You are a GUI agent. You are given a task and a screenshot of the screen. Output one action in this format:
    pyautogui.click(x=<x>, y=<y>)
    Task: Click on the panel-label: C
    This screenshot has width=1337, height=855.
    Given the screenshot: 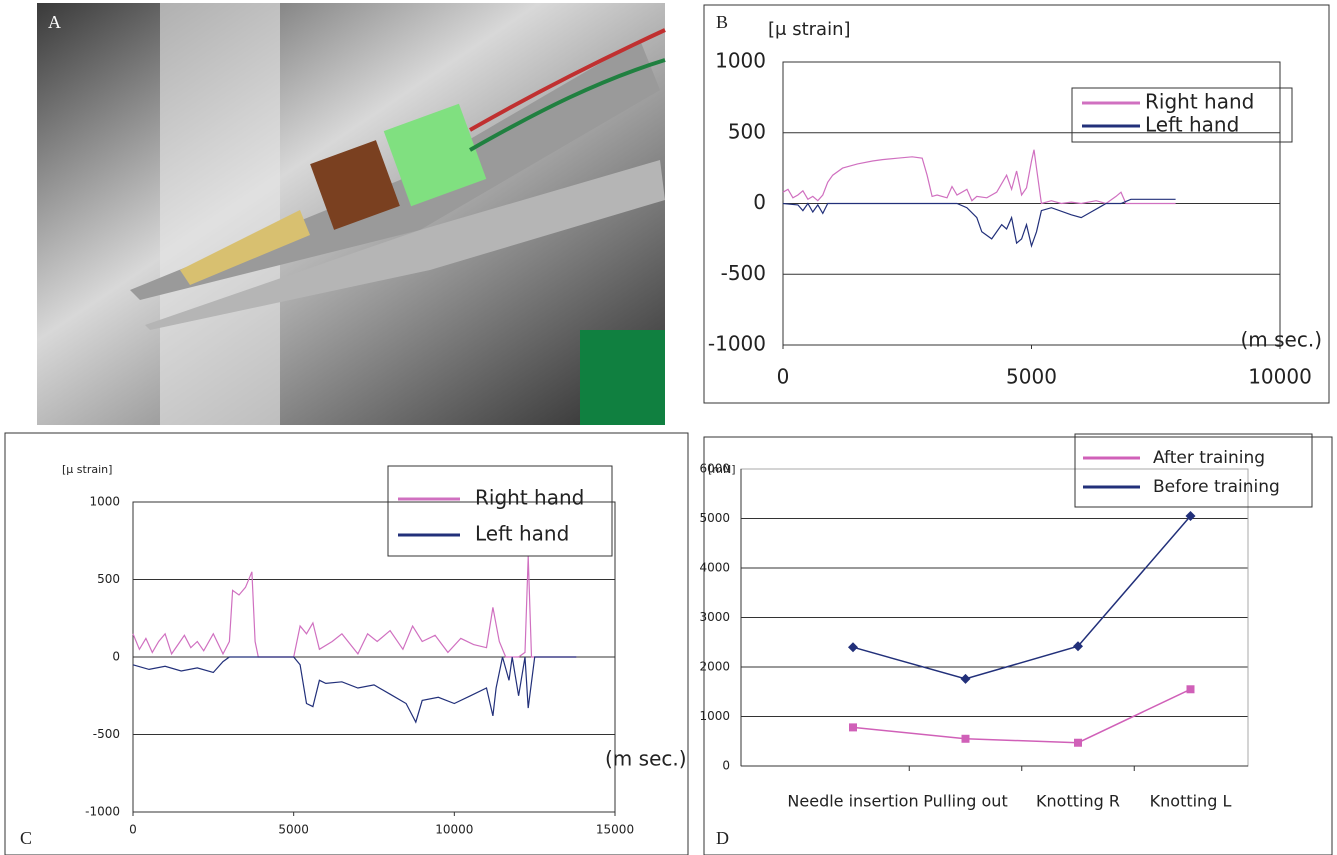 What is the action you would take?
    pyautogui.click(x=26, y=838)
    